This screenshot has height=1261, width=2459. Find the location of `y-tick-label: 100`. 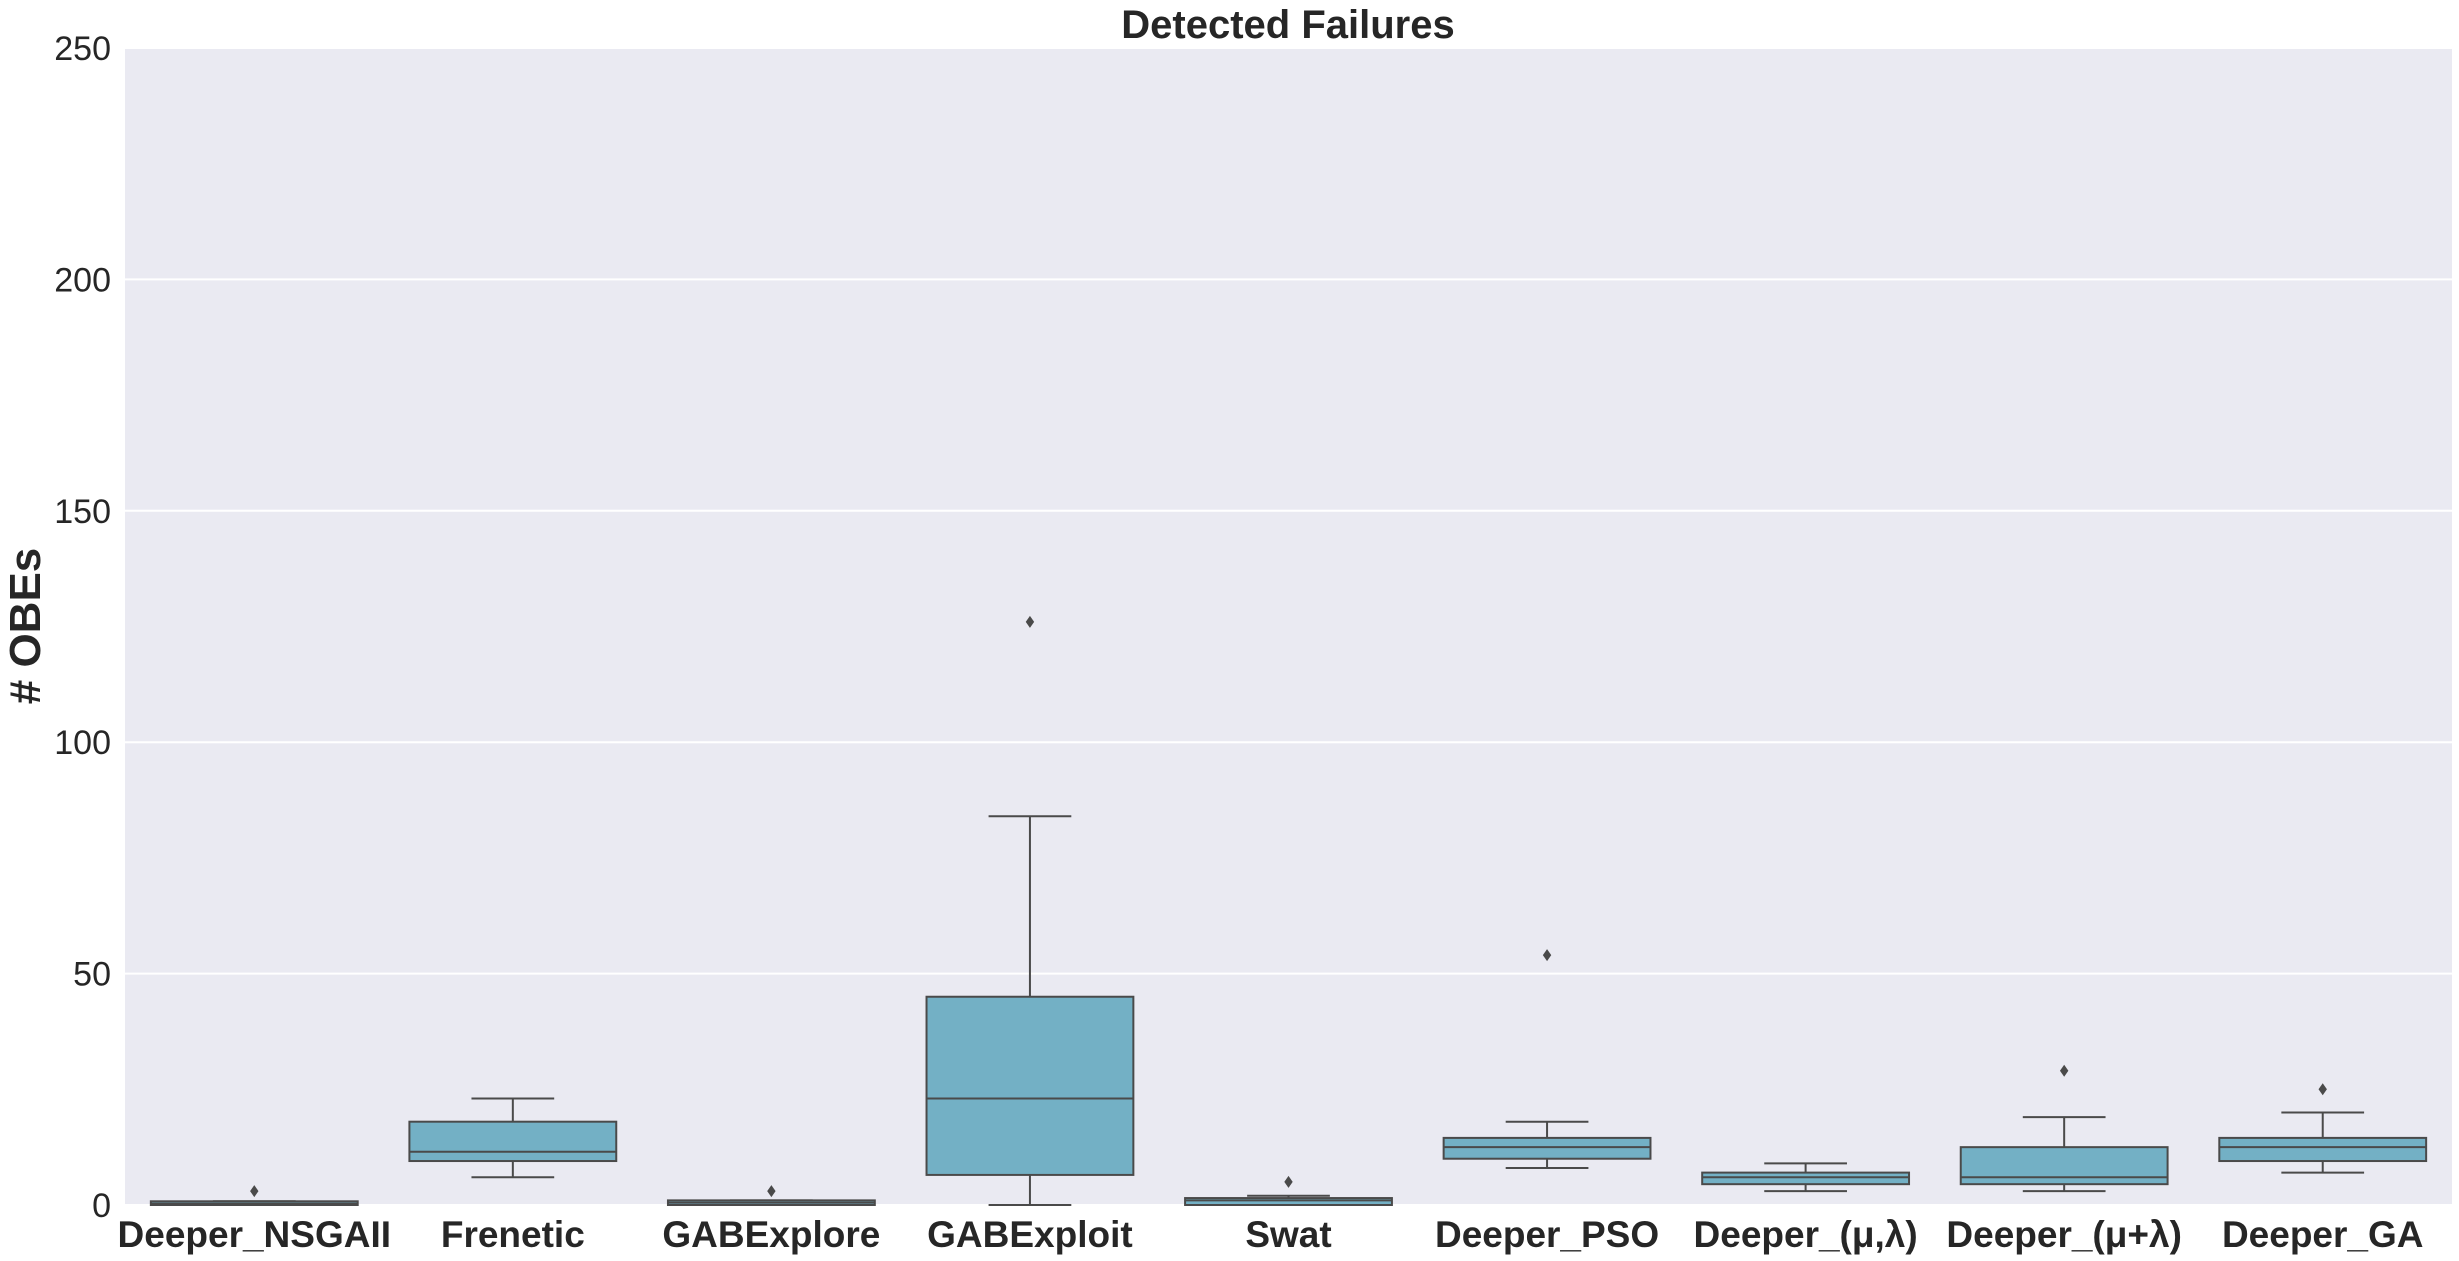

y-tick-label: 100 is located at coordinates (82, 743).